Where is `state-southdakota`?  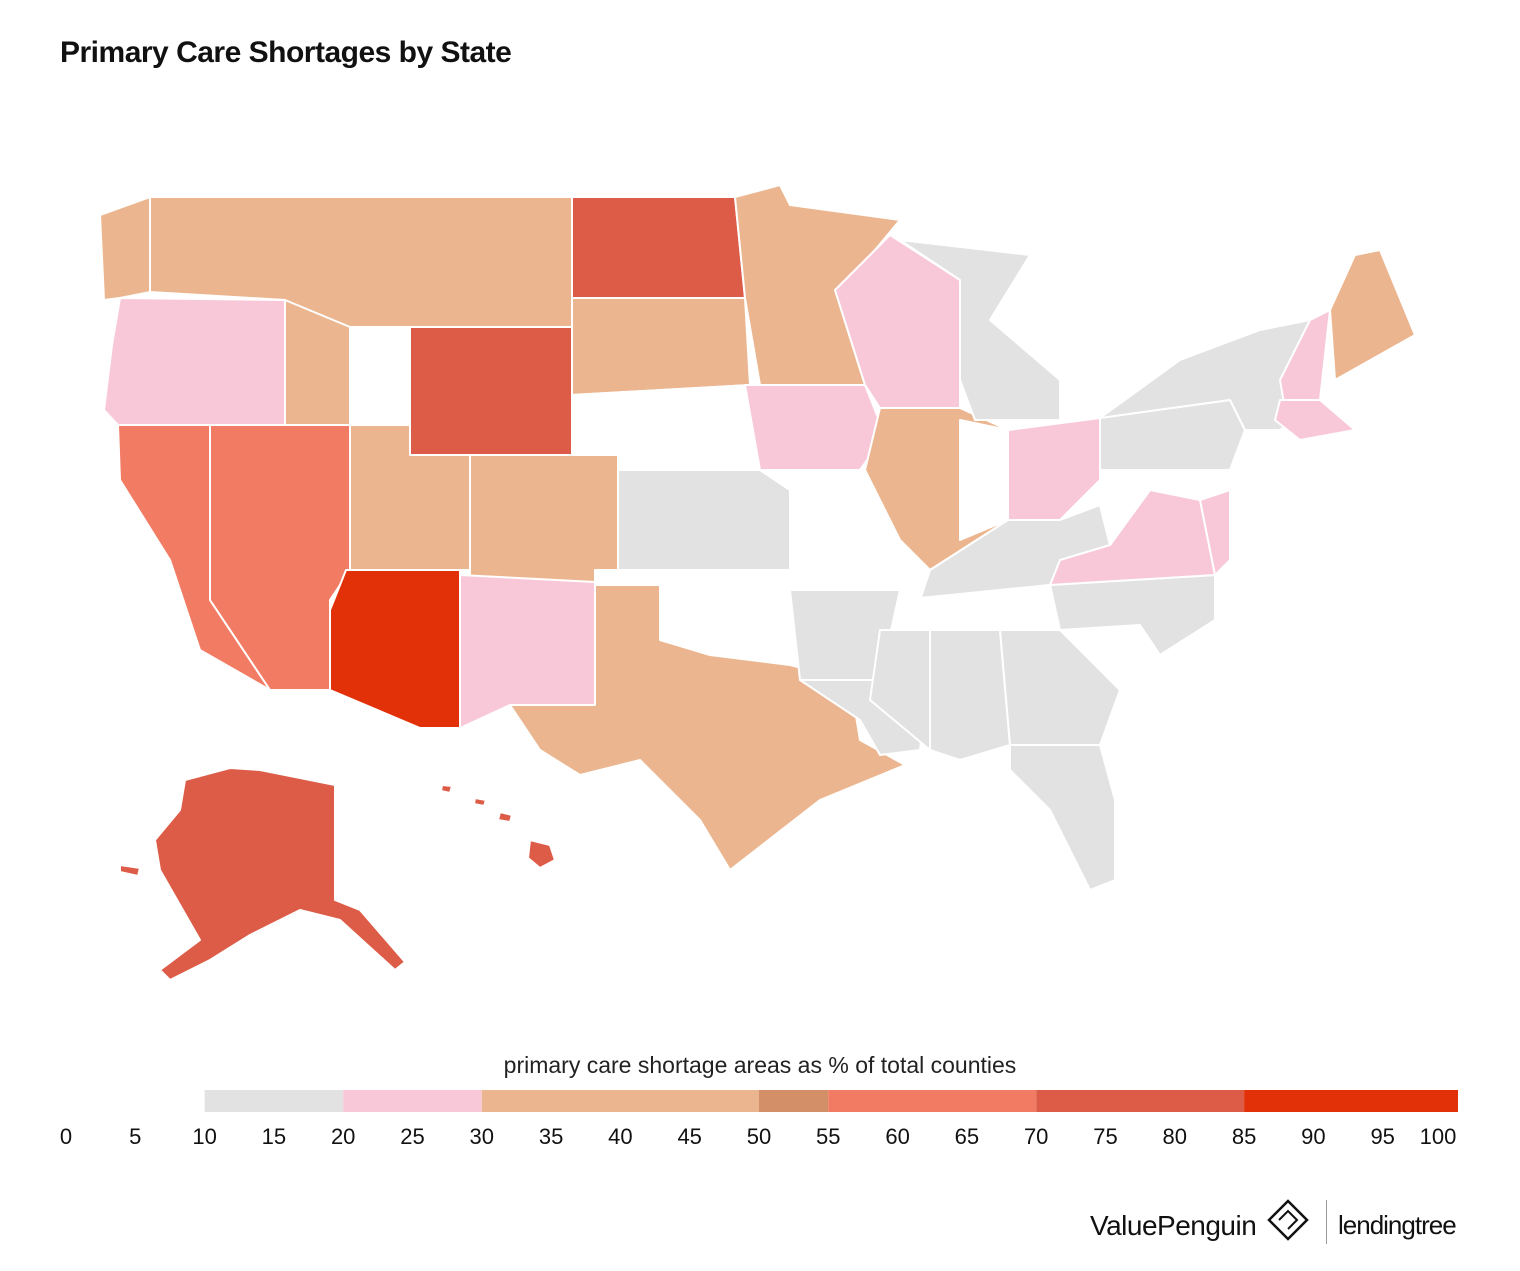 state-southdakota is located at coordinates (661, 346).